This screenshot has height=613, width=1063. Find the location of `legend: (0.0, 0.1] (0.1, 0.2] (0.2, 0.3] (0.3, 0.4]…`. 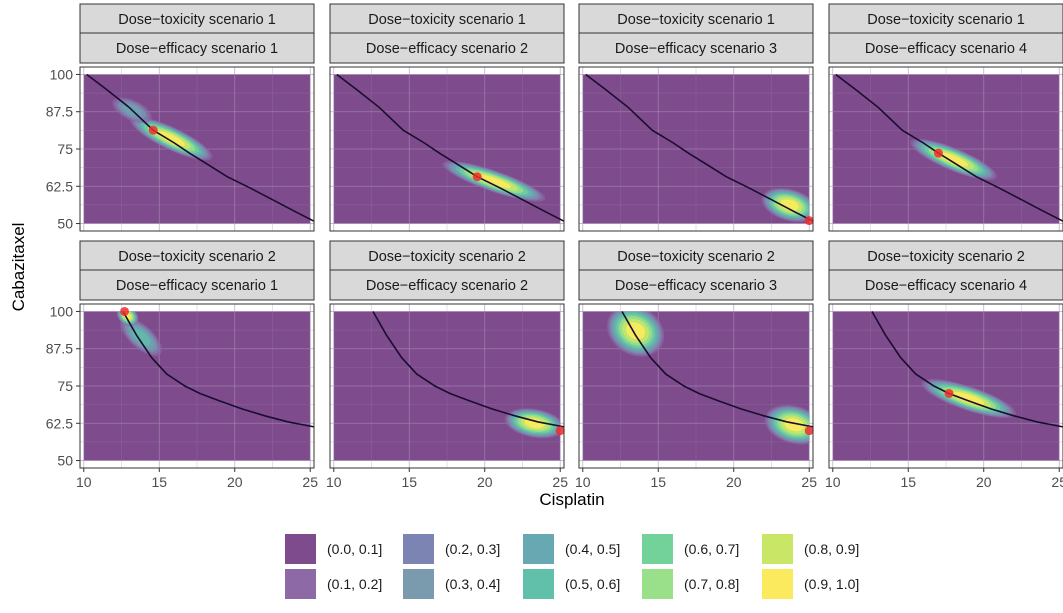

legend: (0.0, 0.1] (0.1, 0.2] (0.2, 0.3] (0.3, 0.4]… is located at coordinates (572, 566).